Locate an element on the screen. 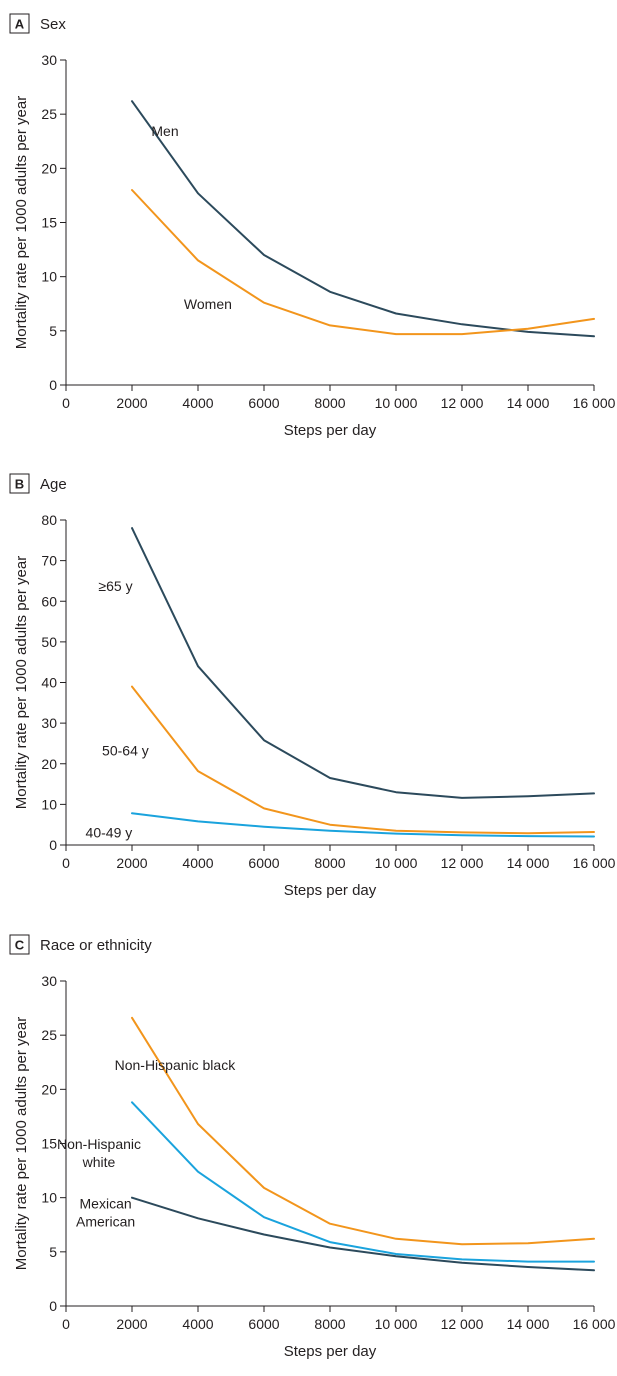 This screenshot has width=617, height=1376. series-label: Women is located at coordinates (208, 304).